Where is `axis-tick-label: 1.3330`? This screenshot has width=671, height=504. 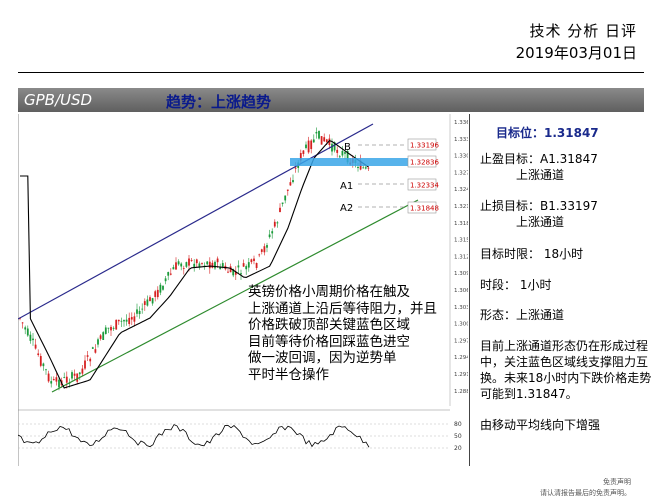 axis-tick-label: 1.3330 is located at coordinates (461, 140).